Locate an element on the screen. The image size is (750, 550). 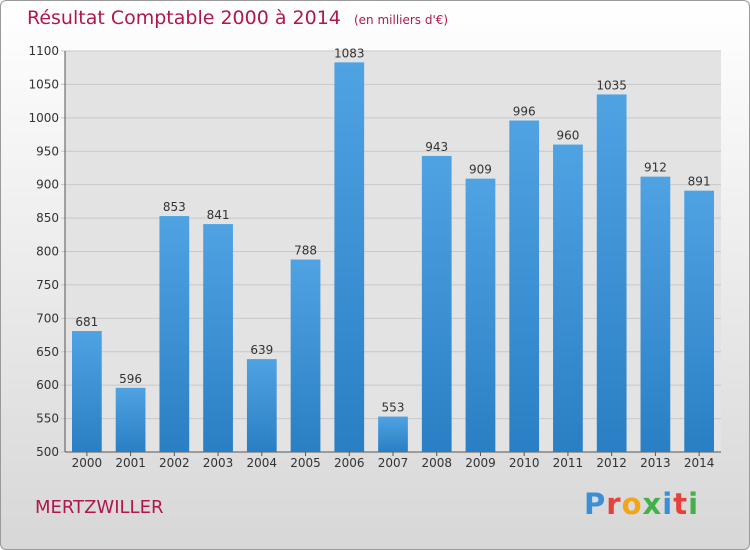
y-tick-label: 600 is located at coordinates (47, 385).